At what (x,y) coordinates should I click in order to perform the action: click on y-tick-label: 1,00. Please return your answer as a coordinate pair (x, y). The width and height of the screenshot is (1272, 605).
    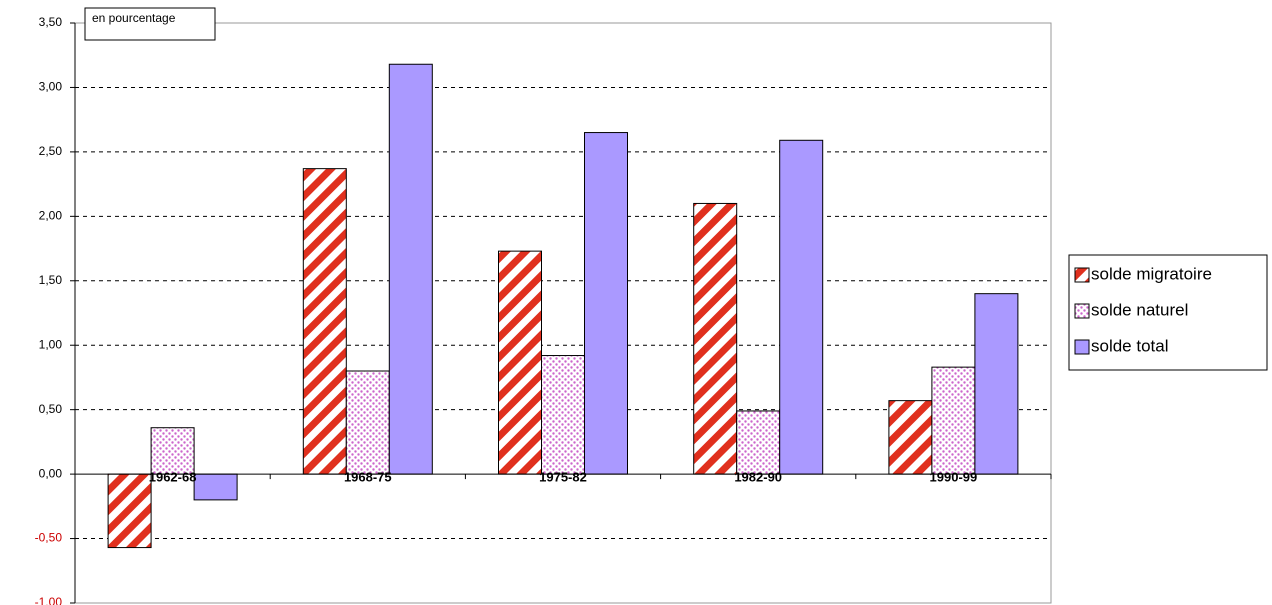
    Looking at the image, I should click on (51, 344).